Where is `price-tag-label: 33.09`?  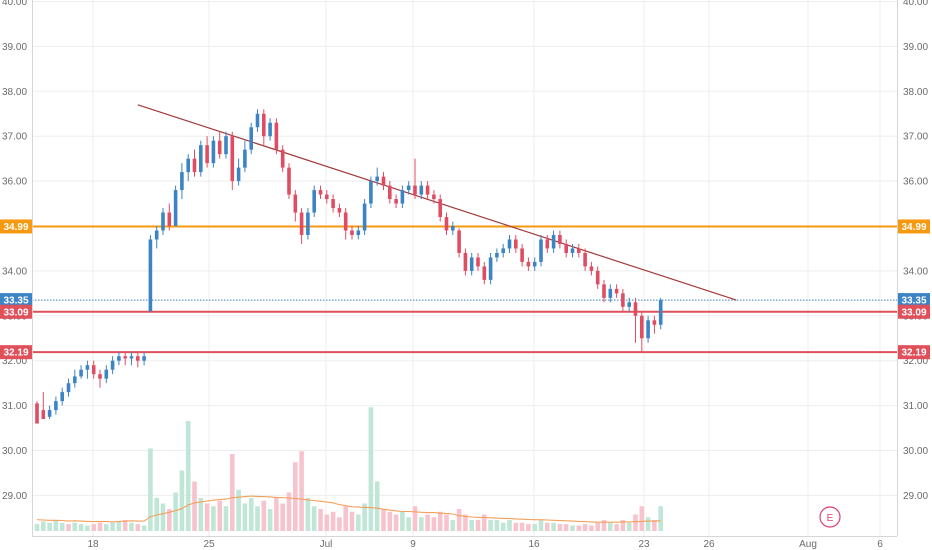 price-tag-label: 33.09 is located at coordinates (15, 312).